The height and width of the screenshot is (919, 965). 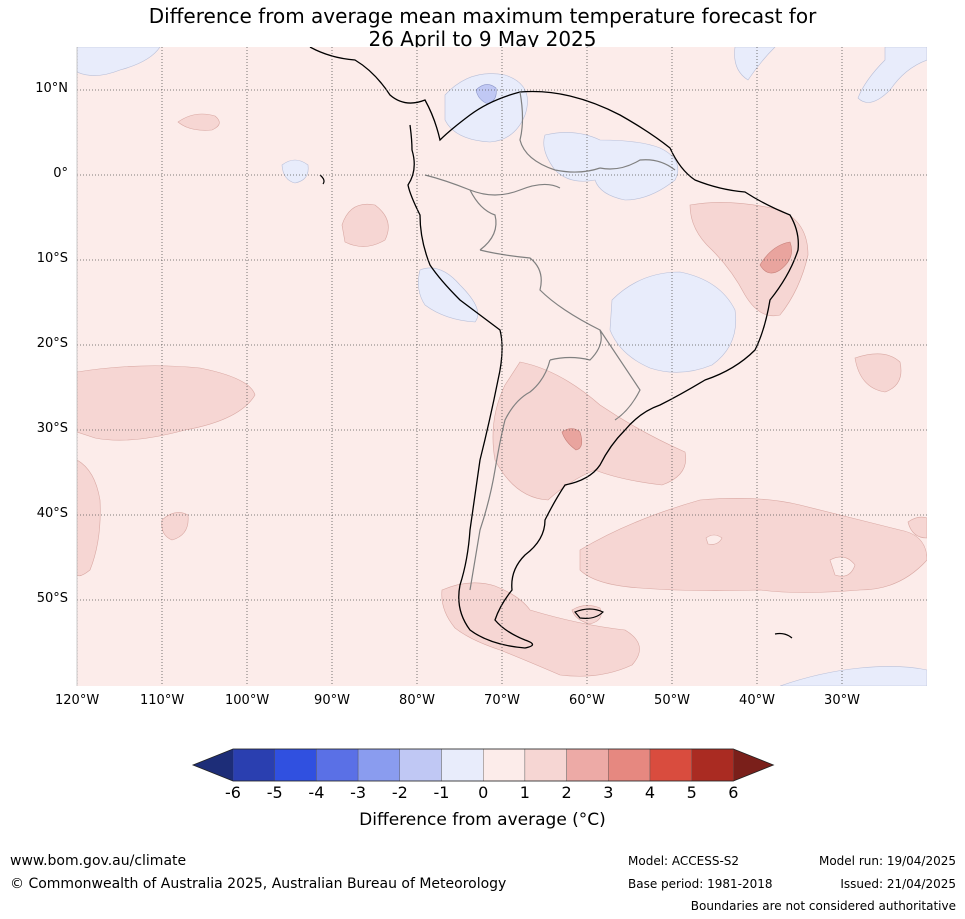 What do you see at coordinates (483, 792) in the screenshot?
I see `colorbar-tick-label: 0` at bounding box center [483, 792].